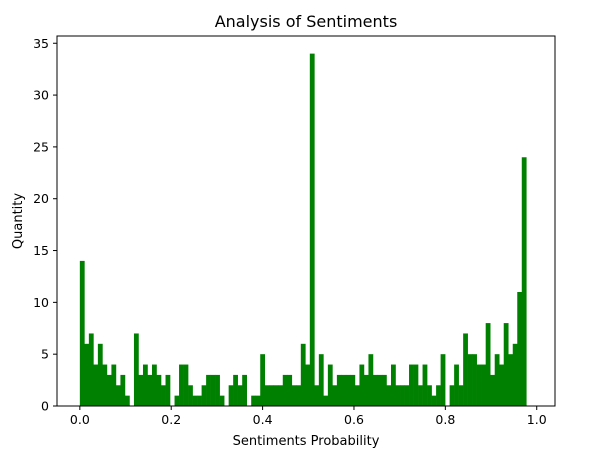  Describe the element at coordinates (41, 302) in the screenshot. I see `y-tick-label: 10` at that location.